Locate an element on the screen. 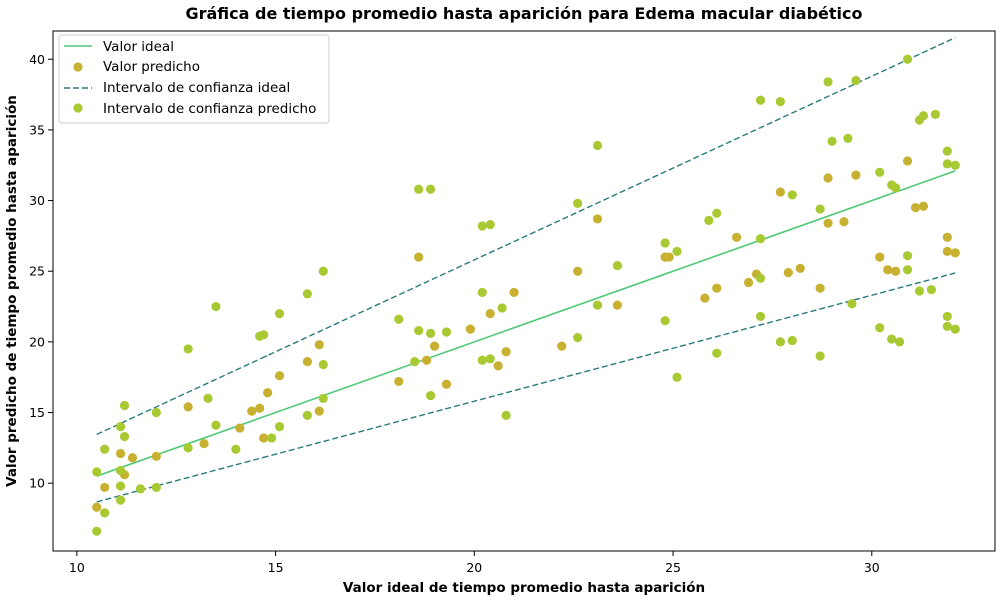 The image size is (1000, 600). y-tick-label: 15 is located at coordinates (37, 412).